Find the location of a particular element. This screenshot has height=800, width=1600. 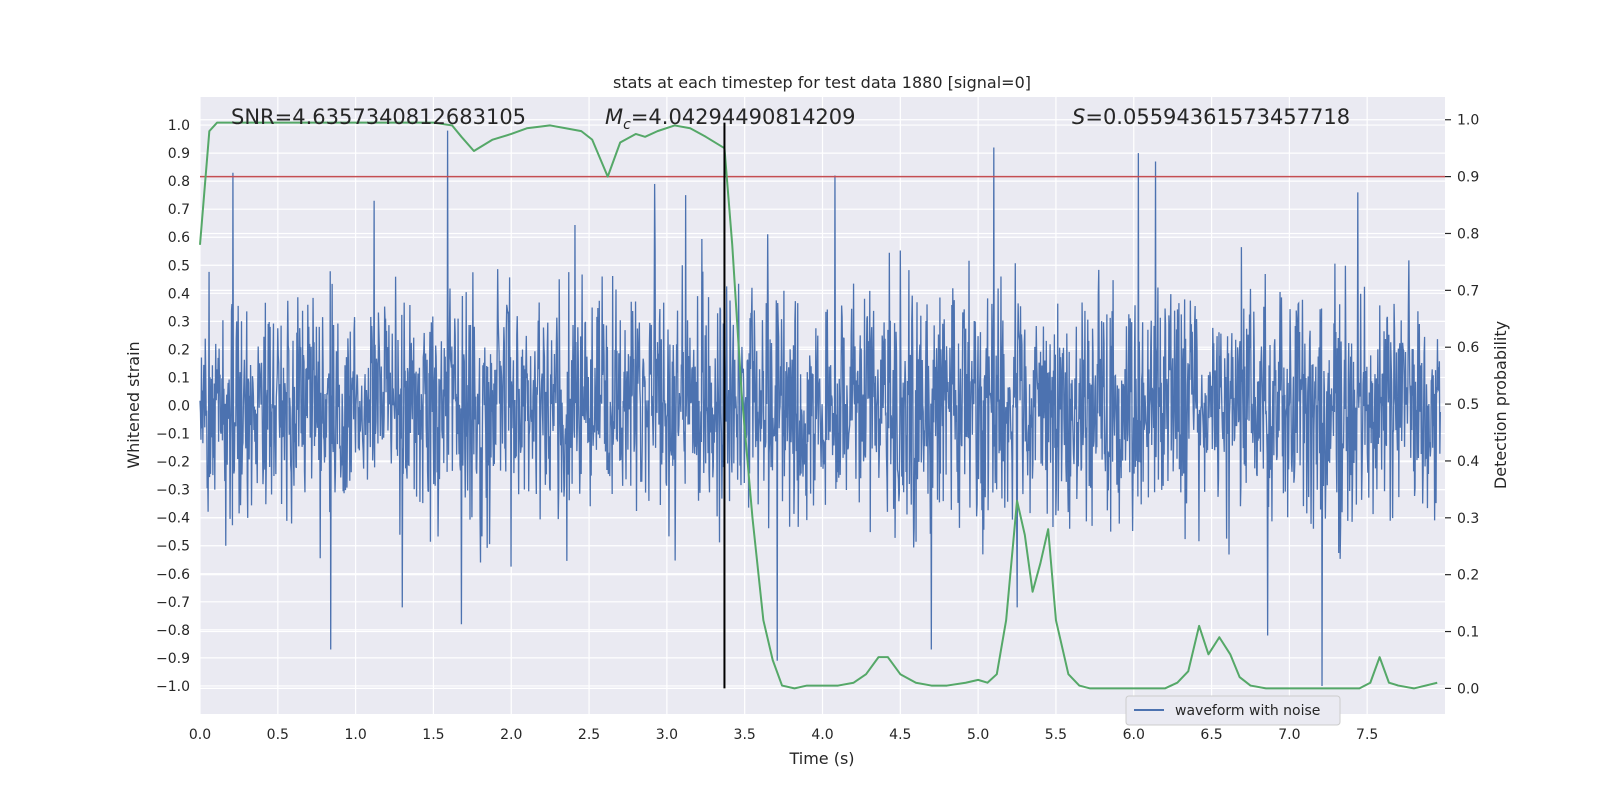

s-value: =0.05594361573457718 is located at coordinates (1217, 117).